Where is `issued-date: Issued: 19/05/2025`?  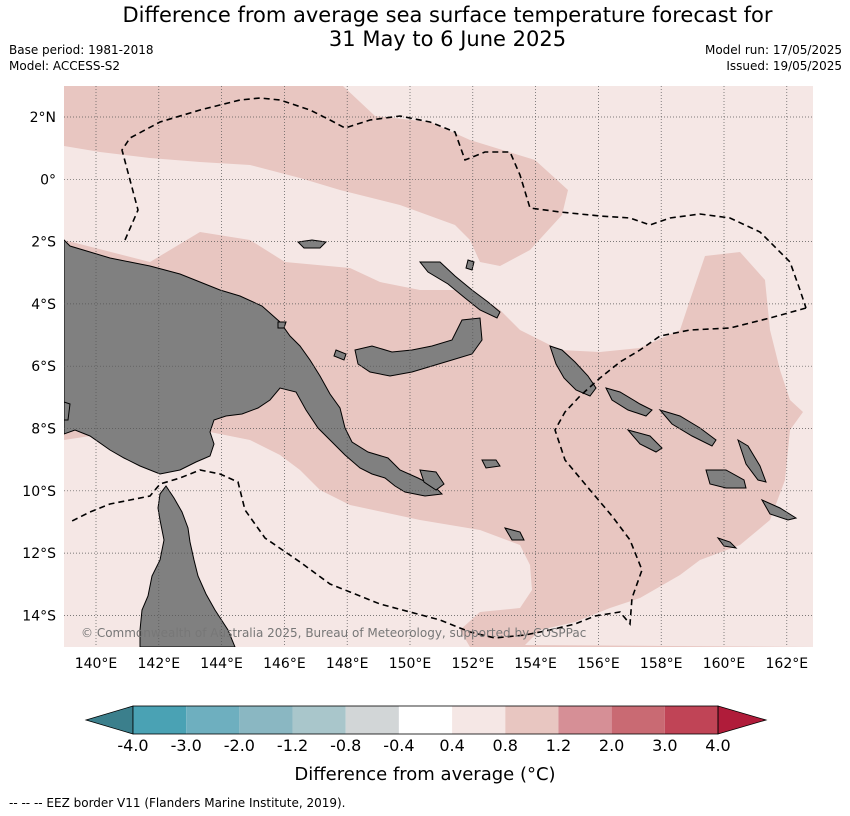 issued-date: Issued: 19/05/2025 is located at coordinates (784, 66).